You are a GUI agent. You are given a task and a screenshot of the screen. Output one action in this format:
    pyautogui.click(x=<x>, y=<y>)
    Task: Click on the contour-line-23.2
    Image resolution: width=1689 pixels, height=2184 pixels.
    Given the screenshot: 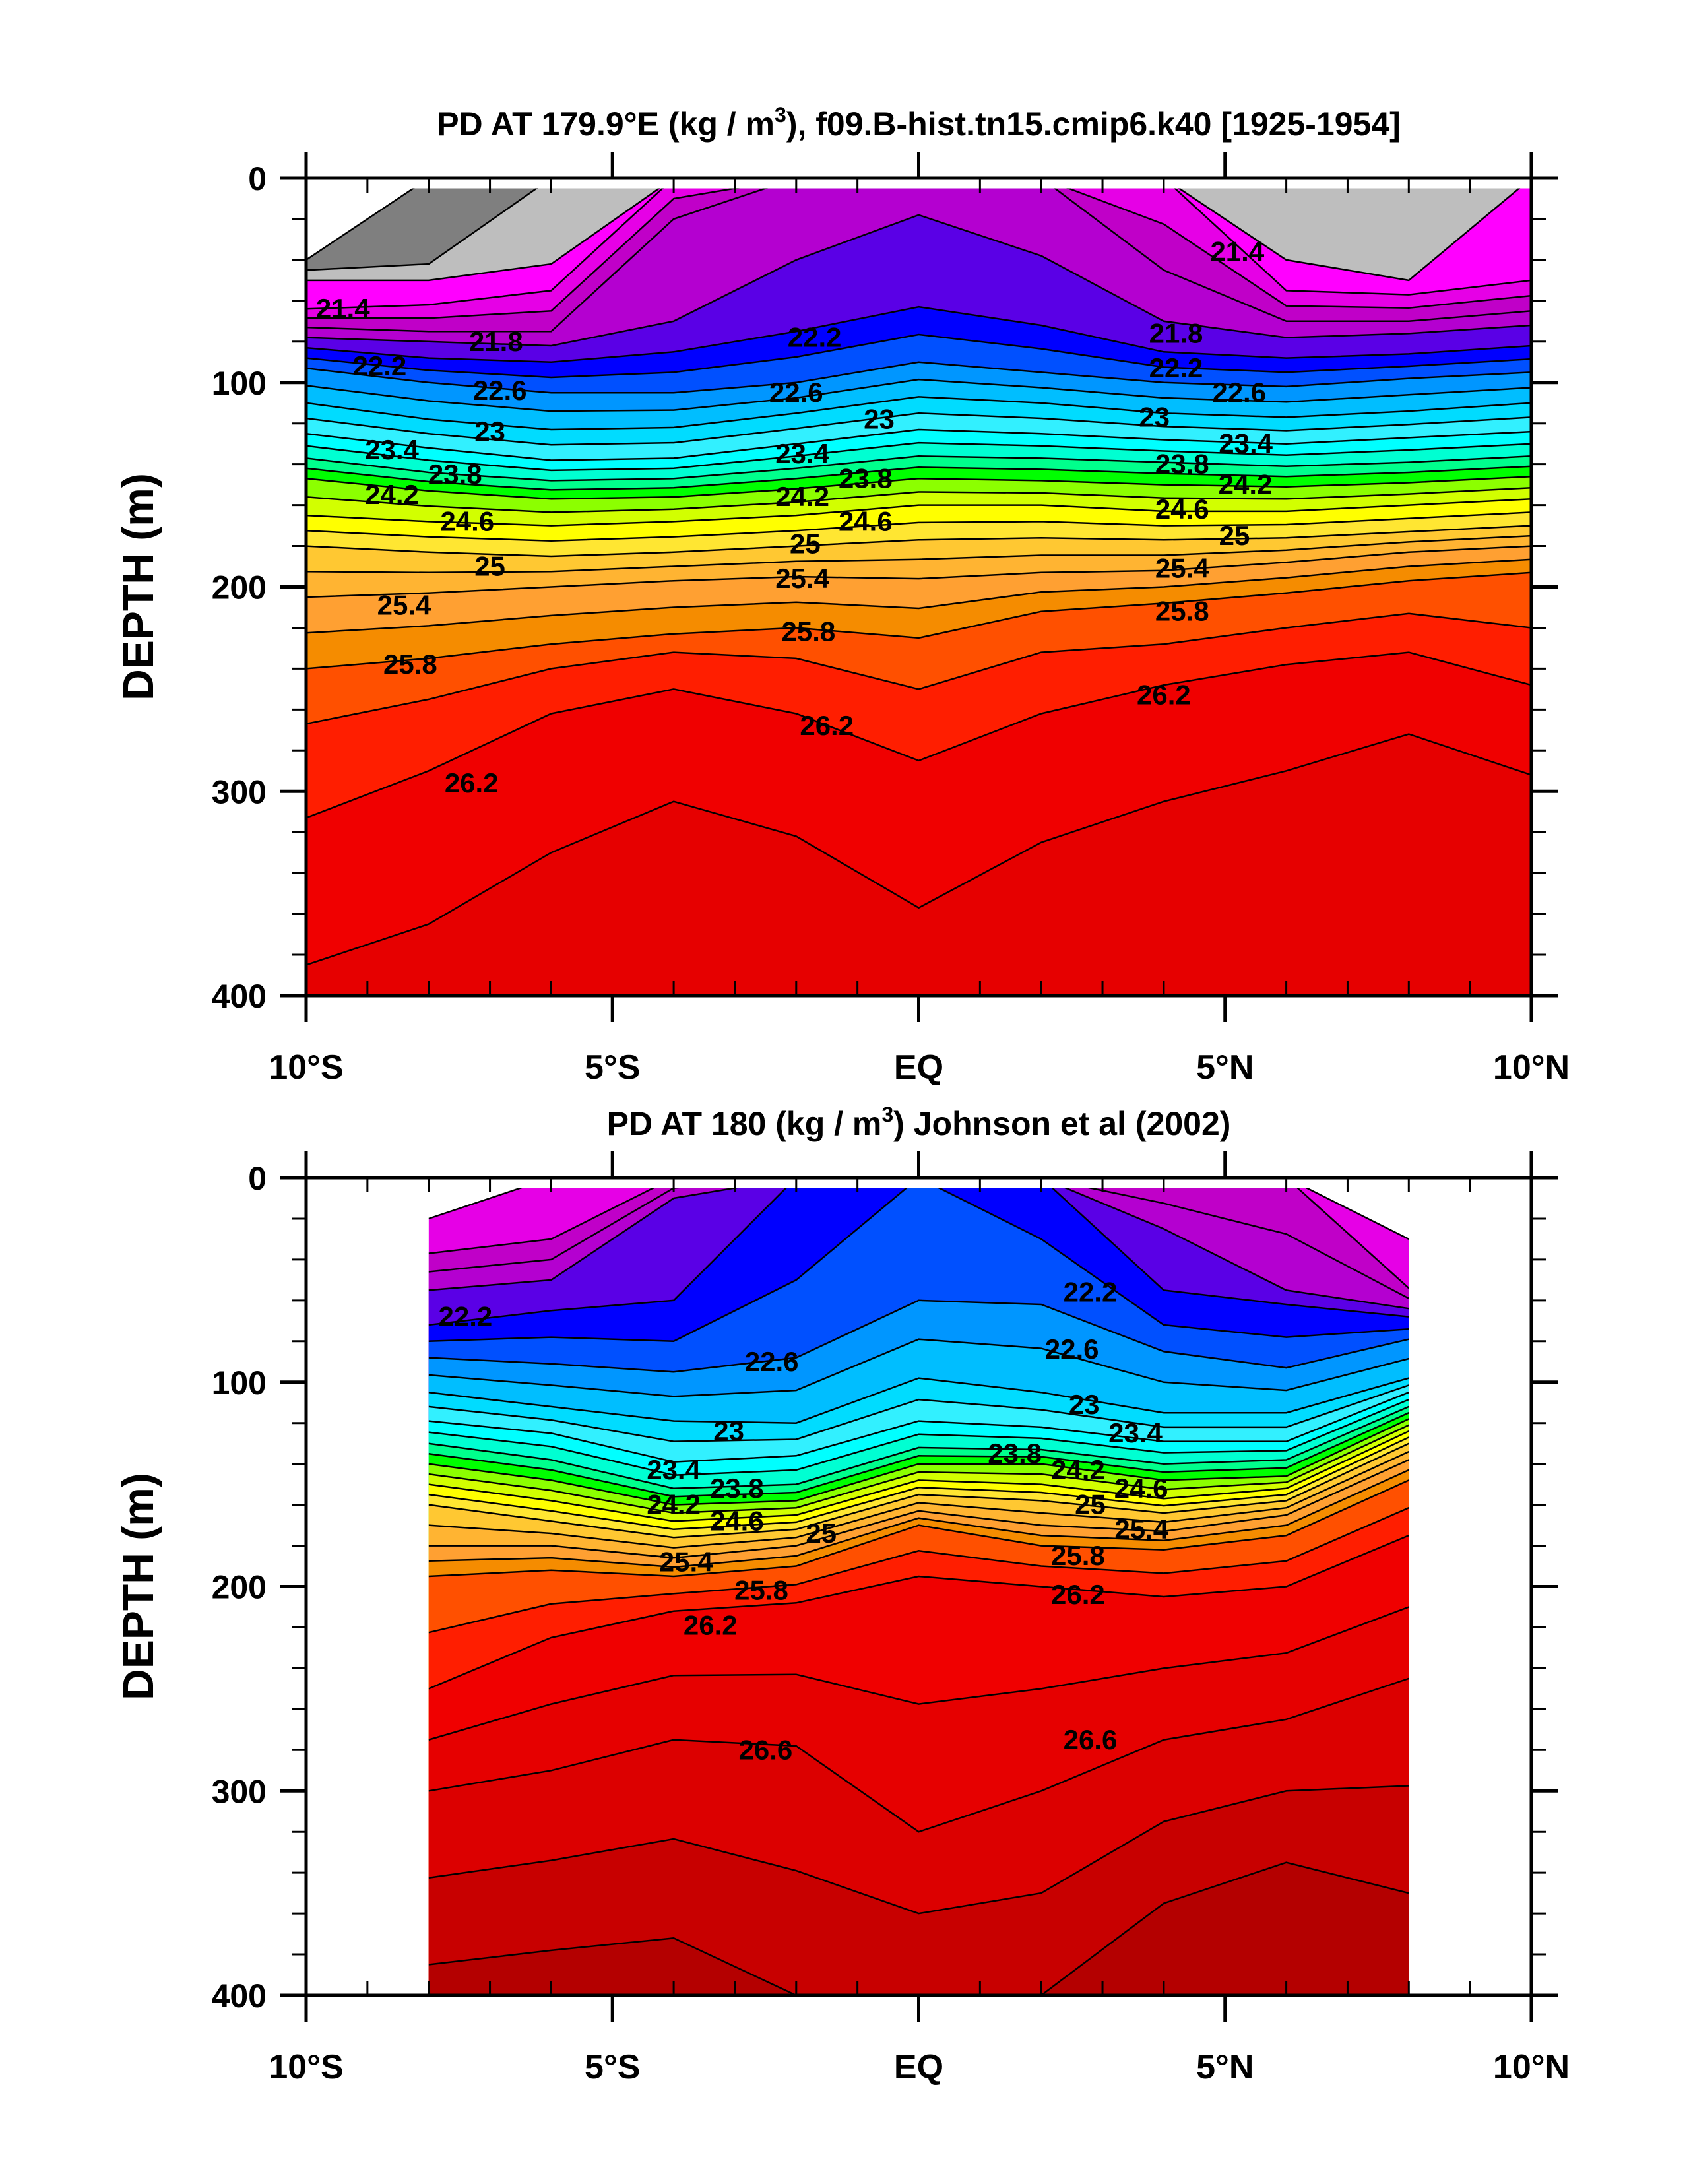 What is the action you would take?
    pyautogui.click(x=918, y=1413)
    